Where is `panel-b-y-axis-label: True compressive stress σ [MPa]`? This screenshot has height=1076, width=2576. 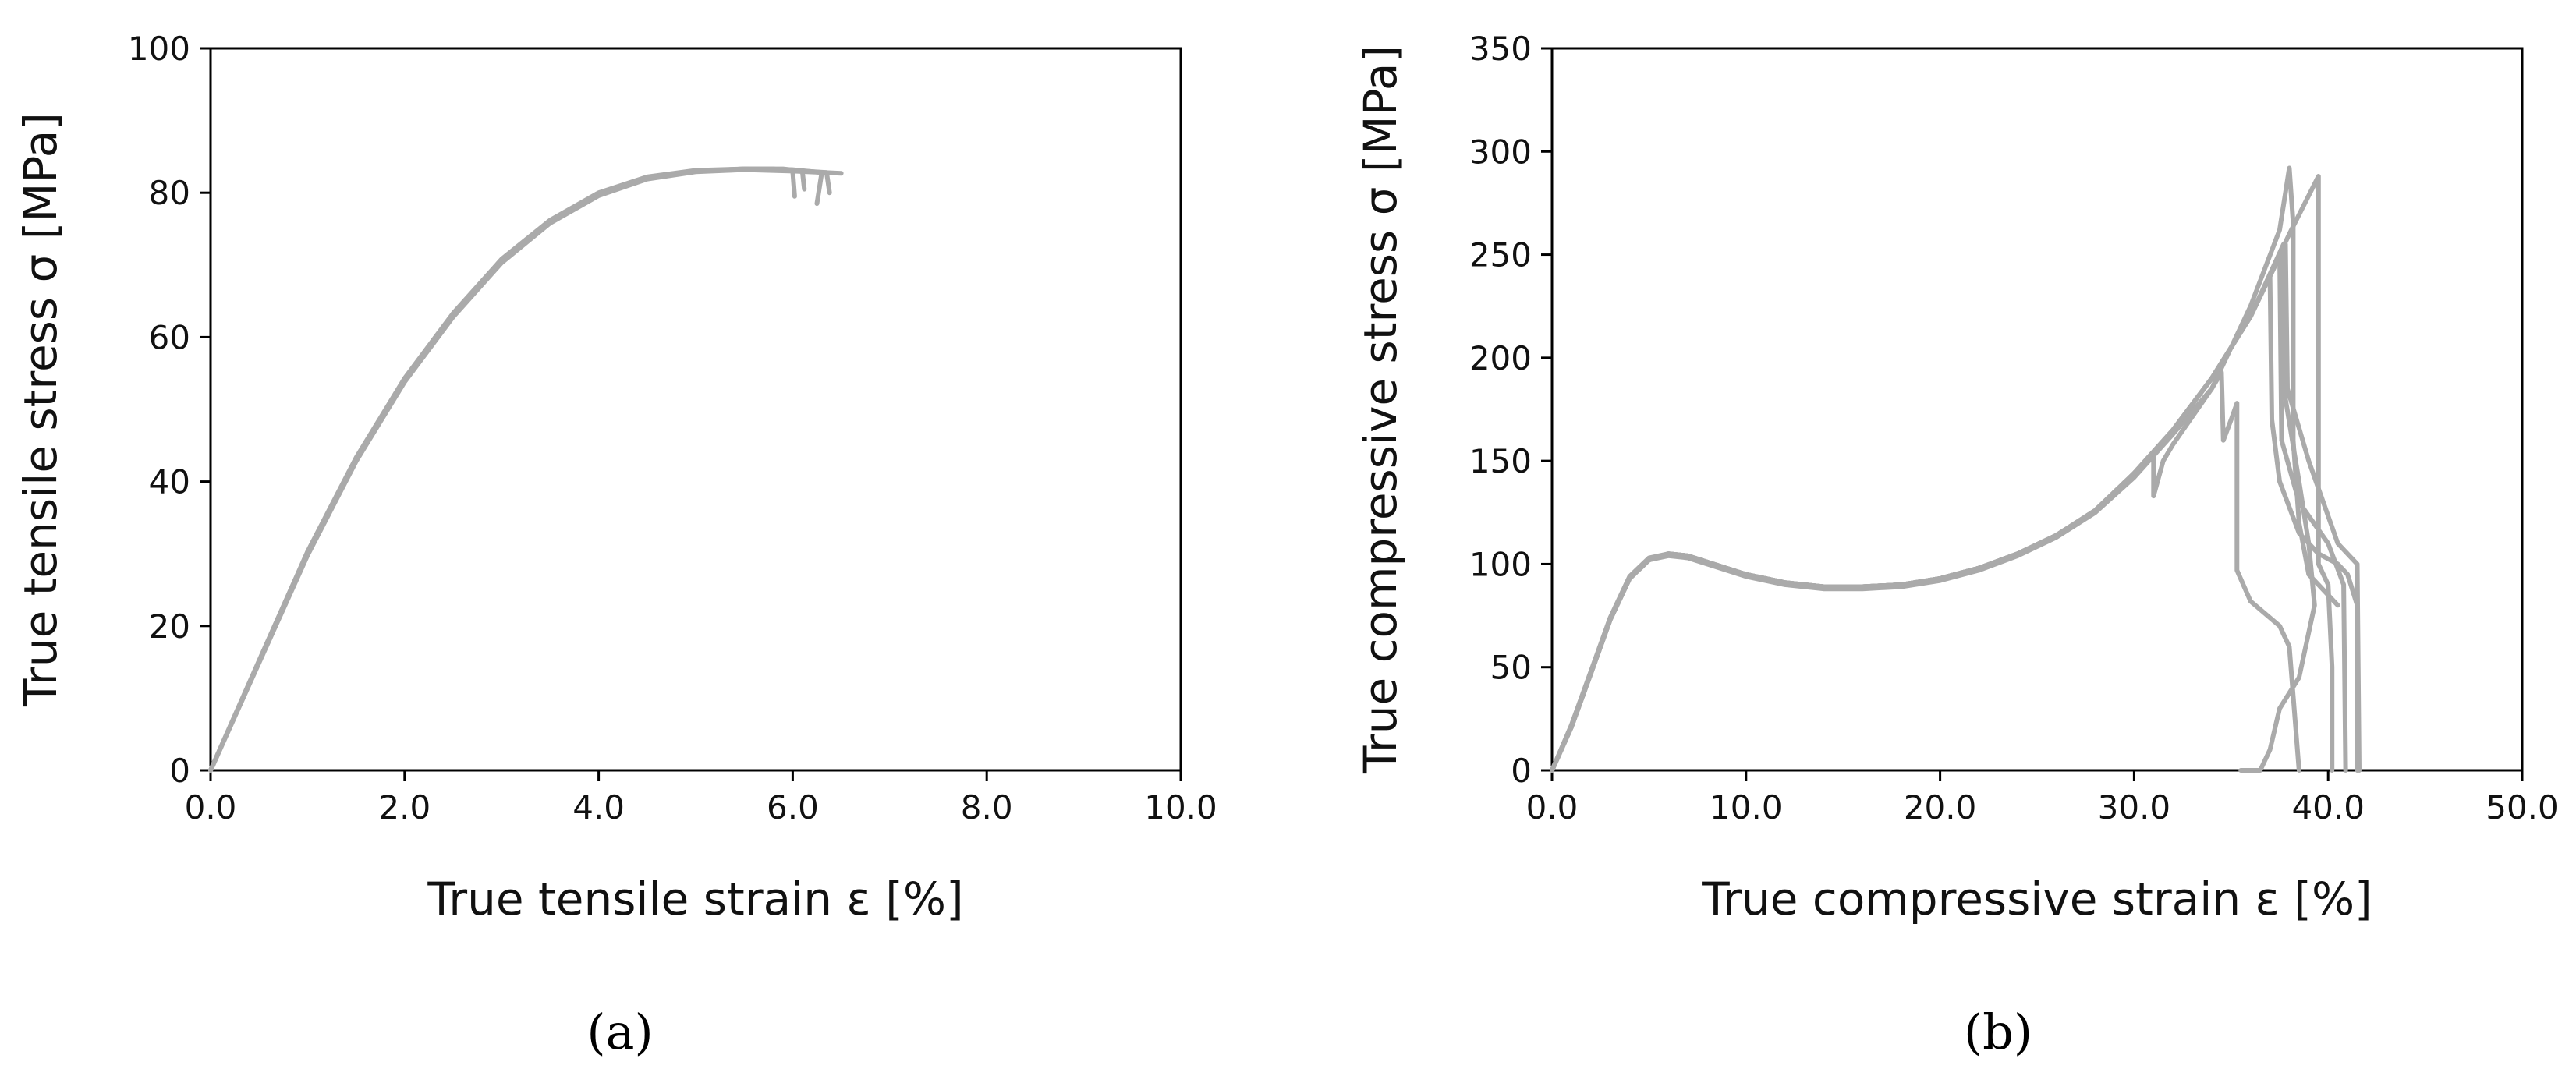 panel-b-y-axis-label: True compressive stress σ [MPa] is located at coordinates (1380, 409).